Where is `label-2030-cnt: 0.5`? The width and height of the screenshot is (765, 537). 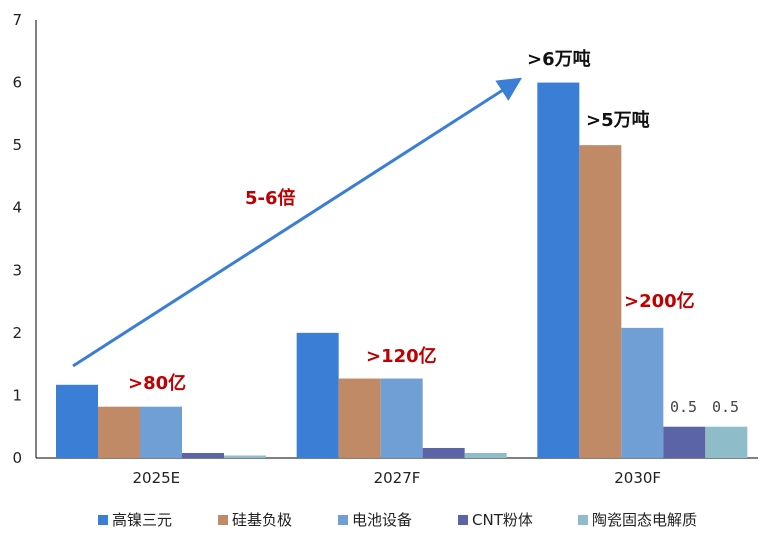 label-2030-cnt: 0.5 is located at coordinates (683, 407).